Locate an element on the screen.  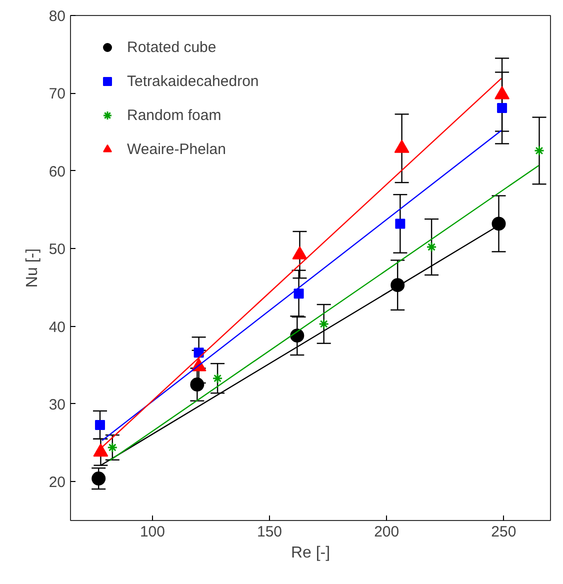
legend-label: Tetrakaidecahedron is located at coordinates (193, 81).